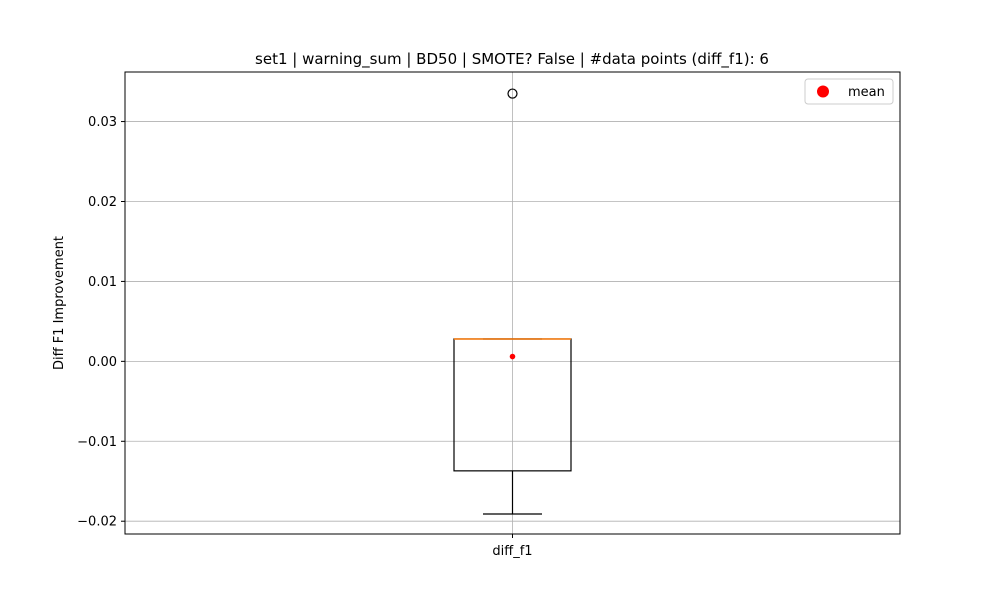  What do you see at coordinates (97, 522) in the screenshot?
I see `y-tick-label: −0.02` at bounding box center [97, 522].